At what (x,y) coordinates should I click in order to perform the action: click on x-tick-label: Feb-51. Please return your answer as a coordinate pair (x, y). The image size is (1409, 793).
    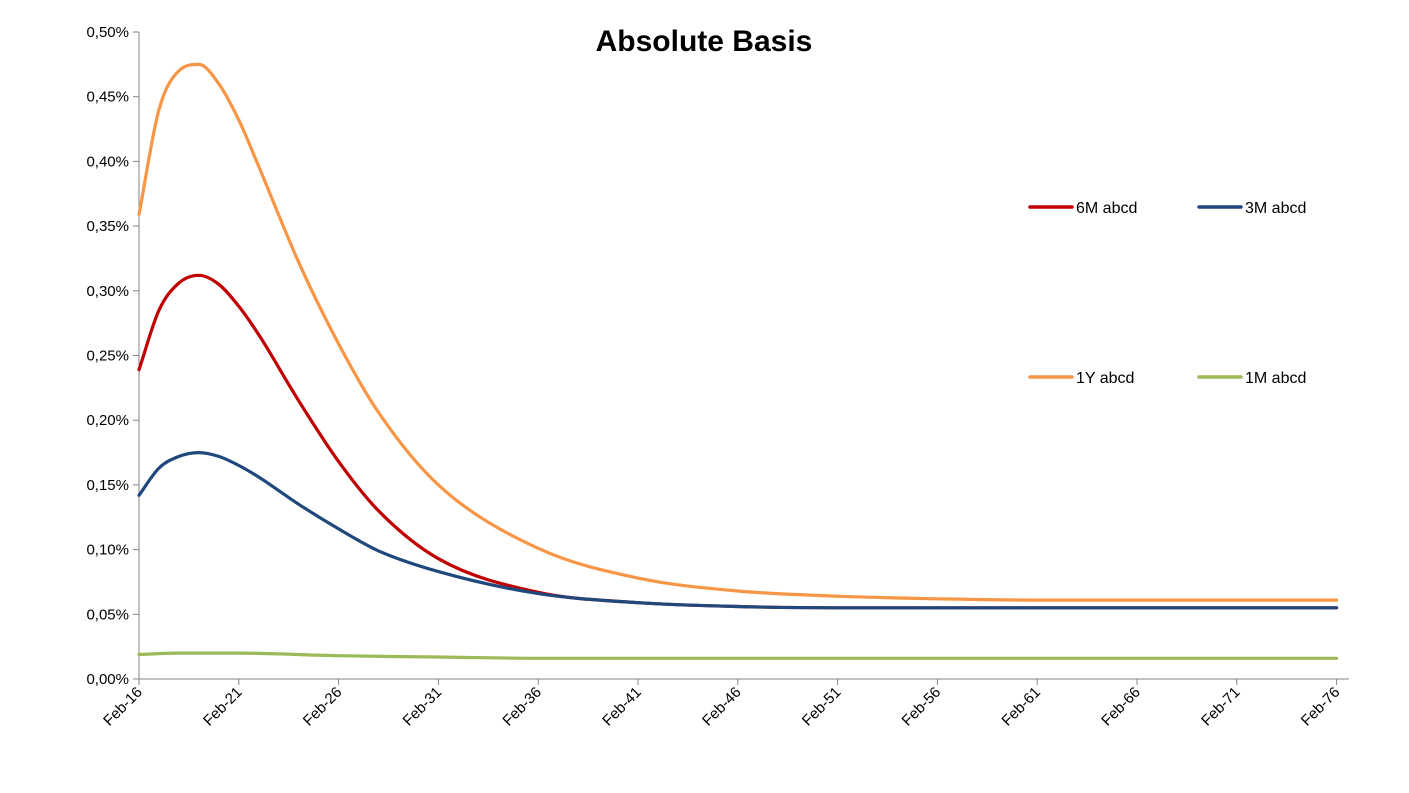
    Looking at the image, I should click on (822, 707).